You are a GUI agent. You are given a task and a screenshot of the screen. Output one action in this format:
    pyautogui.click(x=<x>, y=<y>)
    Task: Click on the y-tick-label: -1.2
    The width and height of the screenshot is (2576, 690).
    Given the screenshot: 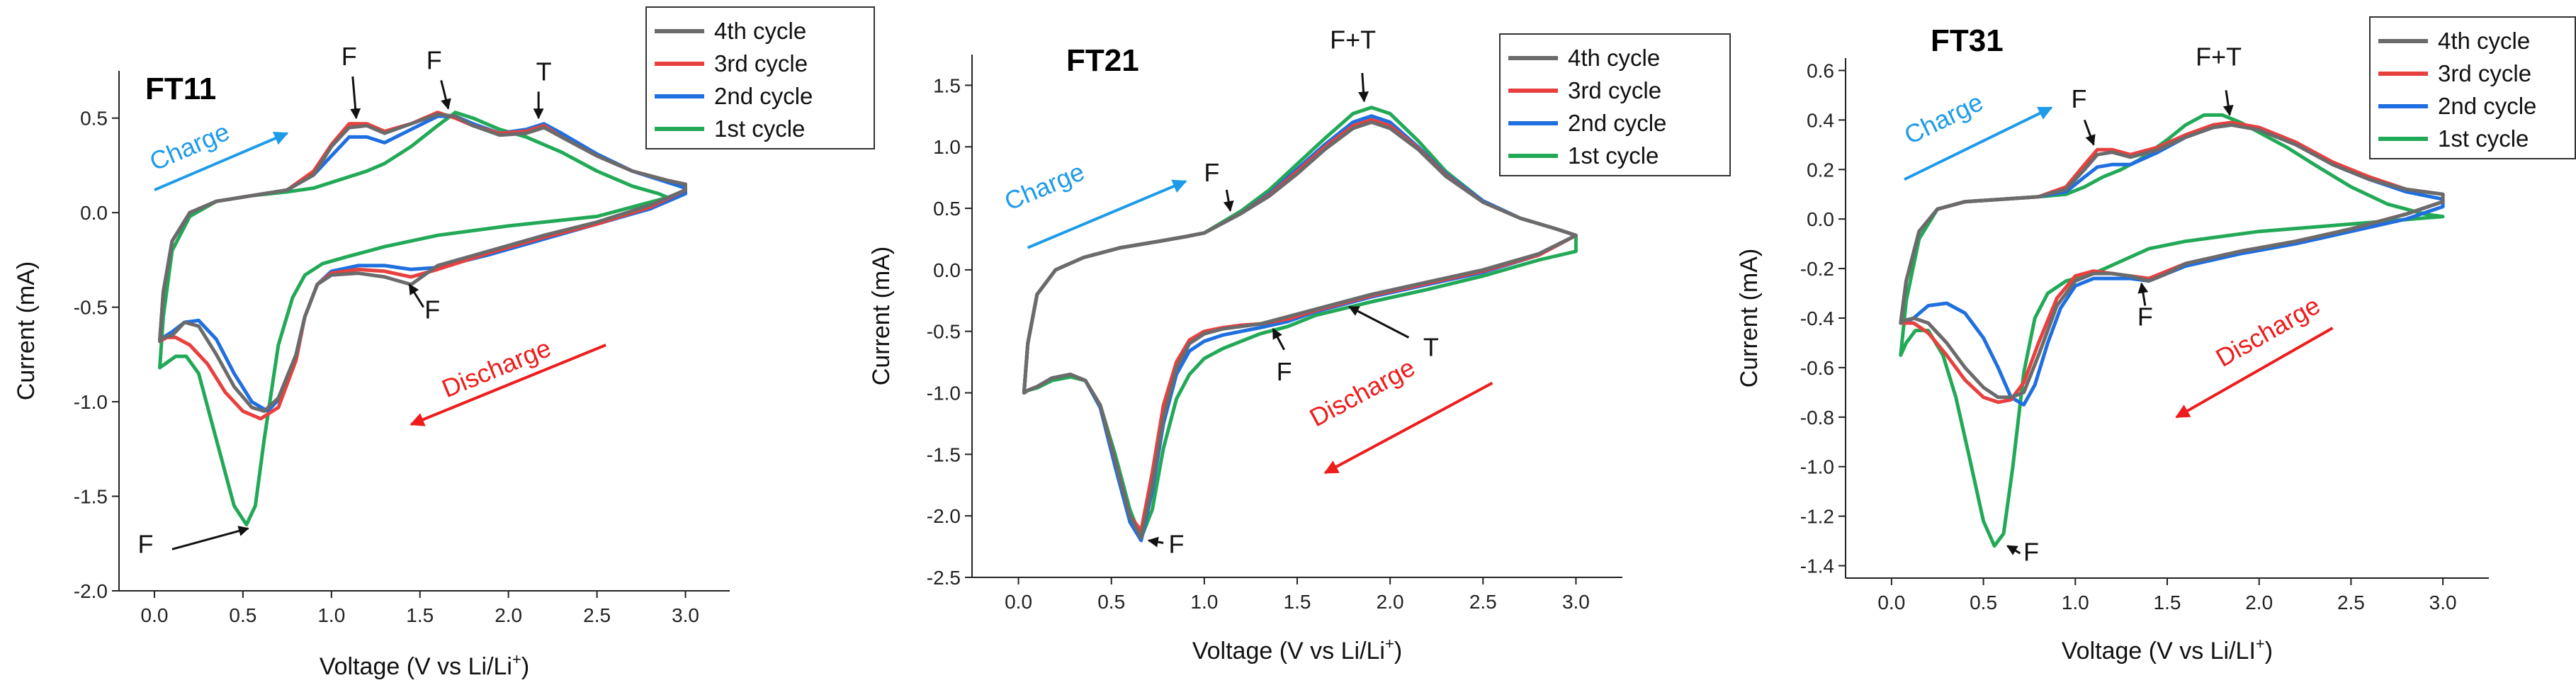 What is the action you would take?
    pyautogui.click(x=1817, y=517)
    